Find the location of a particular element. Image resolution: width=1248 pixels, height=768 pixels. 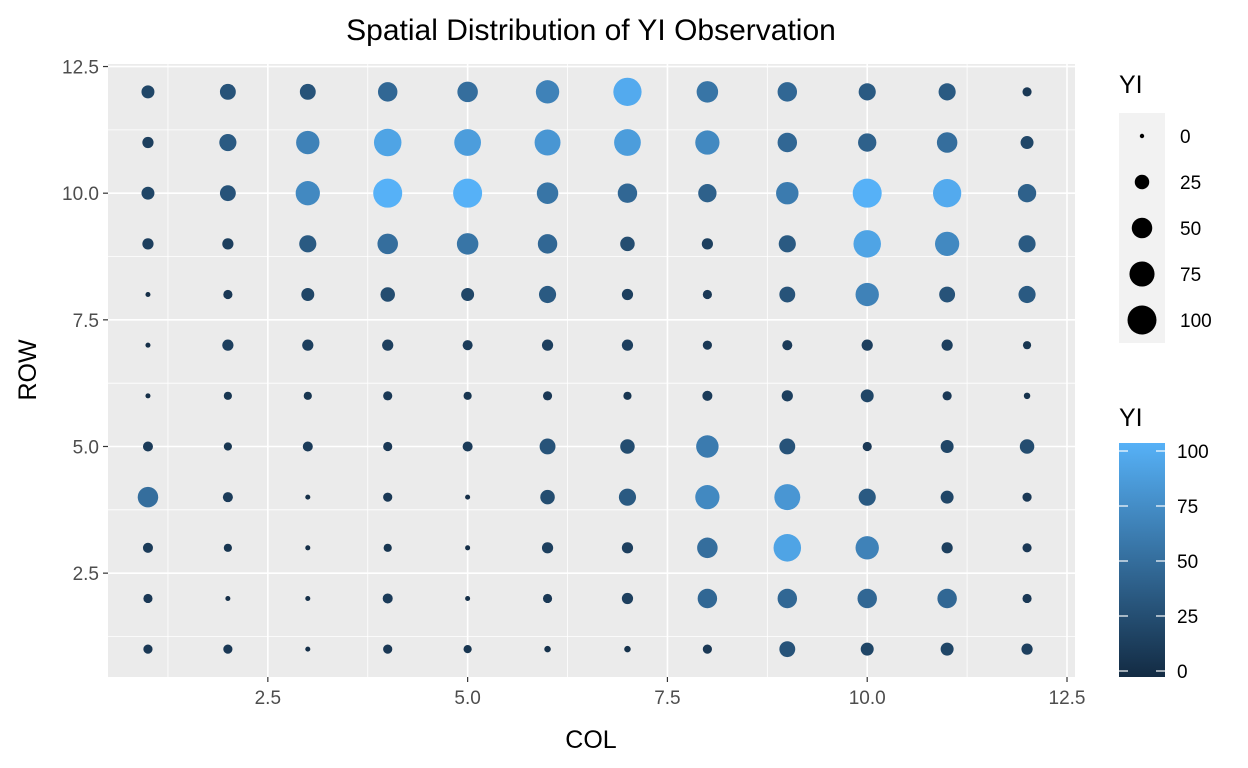

data-point-r6-c1 is located at coordinates (148, 396).